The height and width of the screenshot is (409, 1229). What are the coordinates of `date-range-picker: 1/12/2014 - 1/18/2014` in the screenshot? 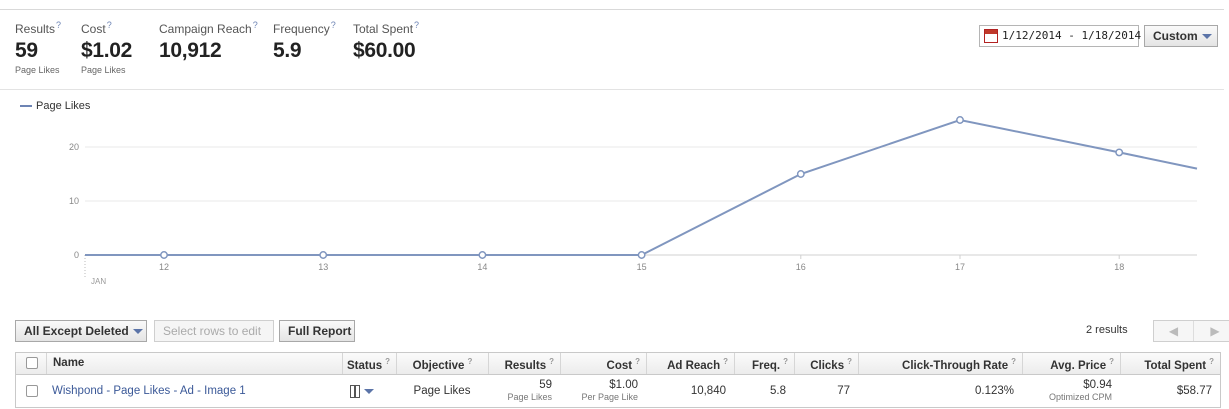 It's located at (1060, 36).